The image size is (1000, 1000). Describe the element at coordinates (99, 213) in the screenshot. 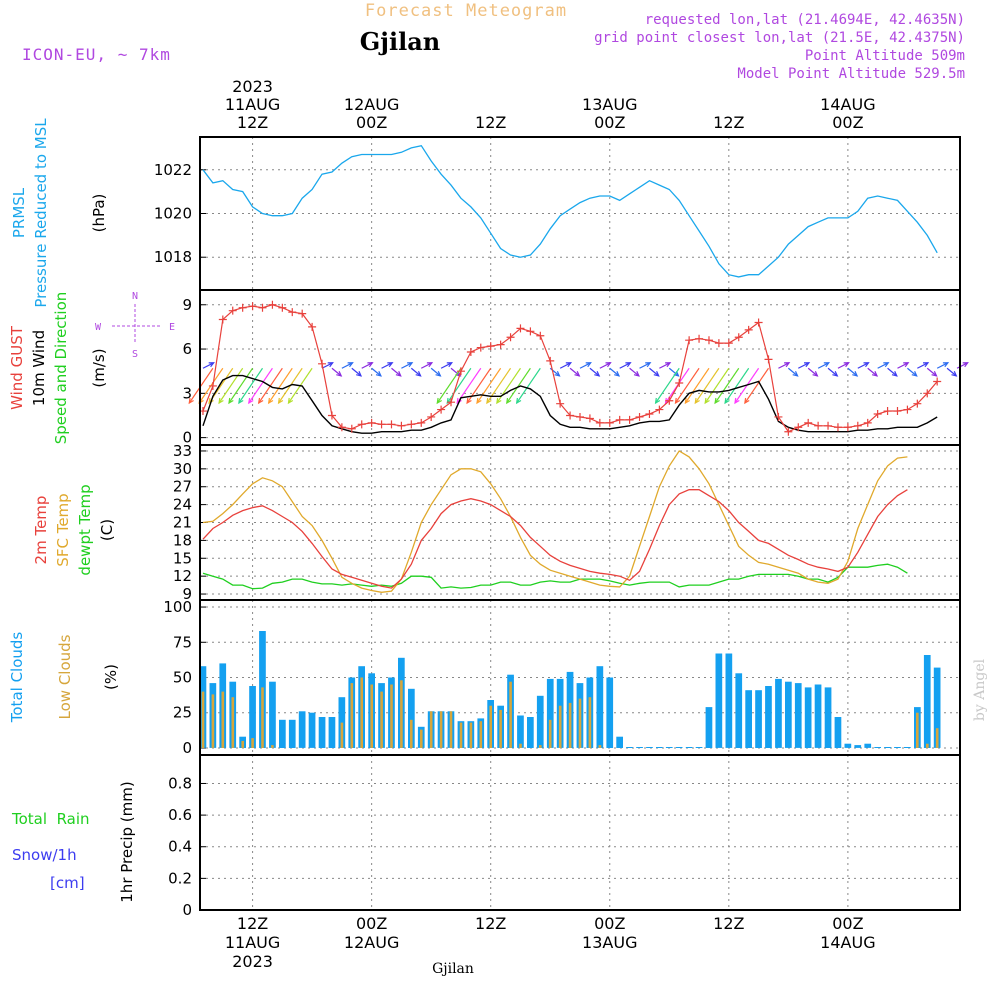

I see `pressure-unit: (hPa)` at that location.